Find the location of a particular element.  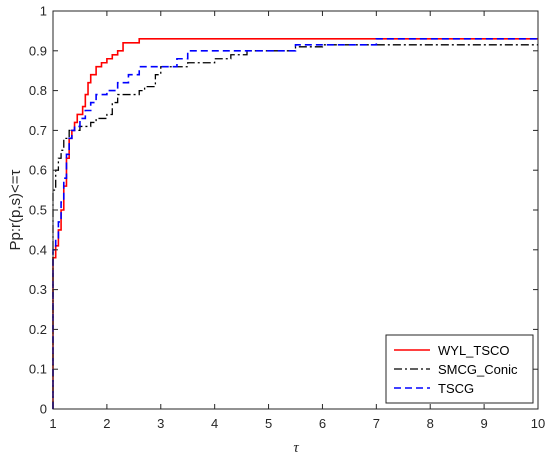

y-axis-label-text: Pp:r(p,s)<=τ is located at coordinates (15, 209).